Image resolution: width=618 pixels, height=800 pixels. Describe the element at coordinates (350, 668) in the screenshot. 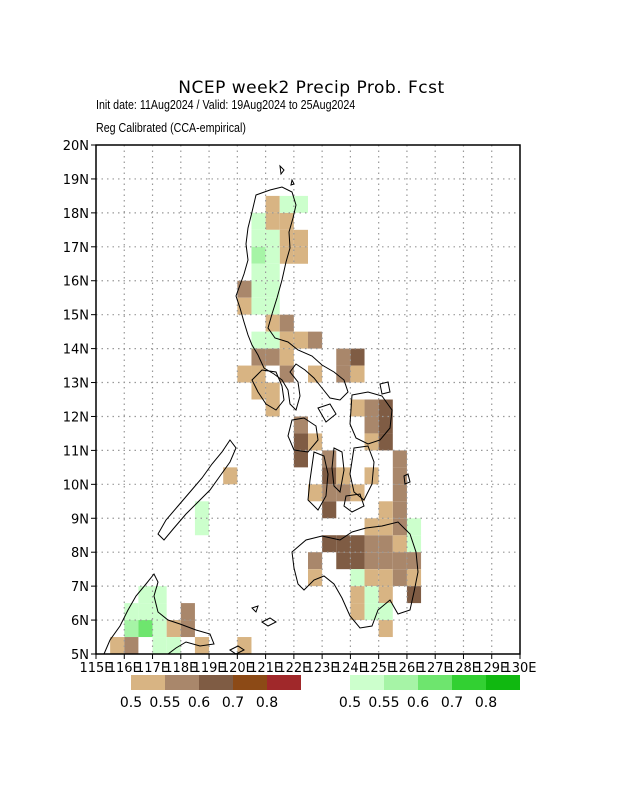

I see `lon-label: 124E` at that location.